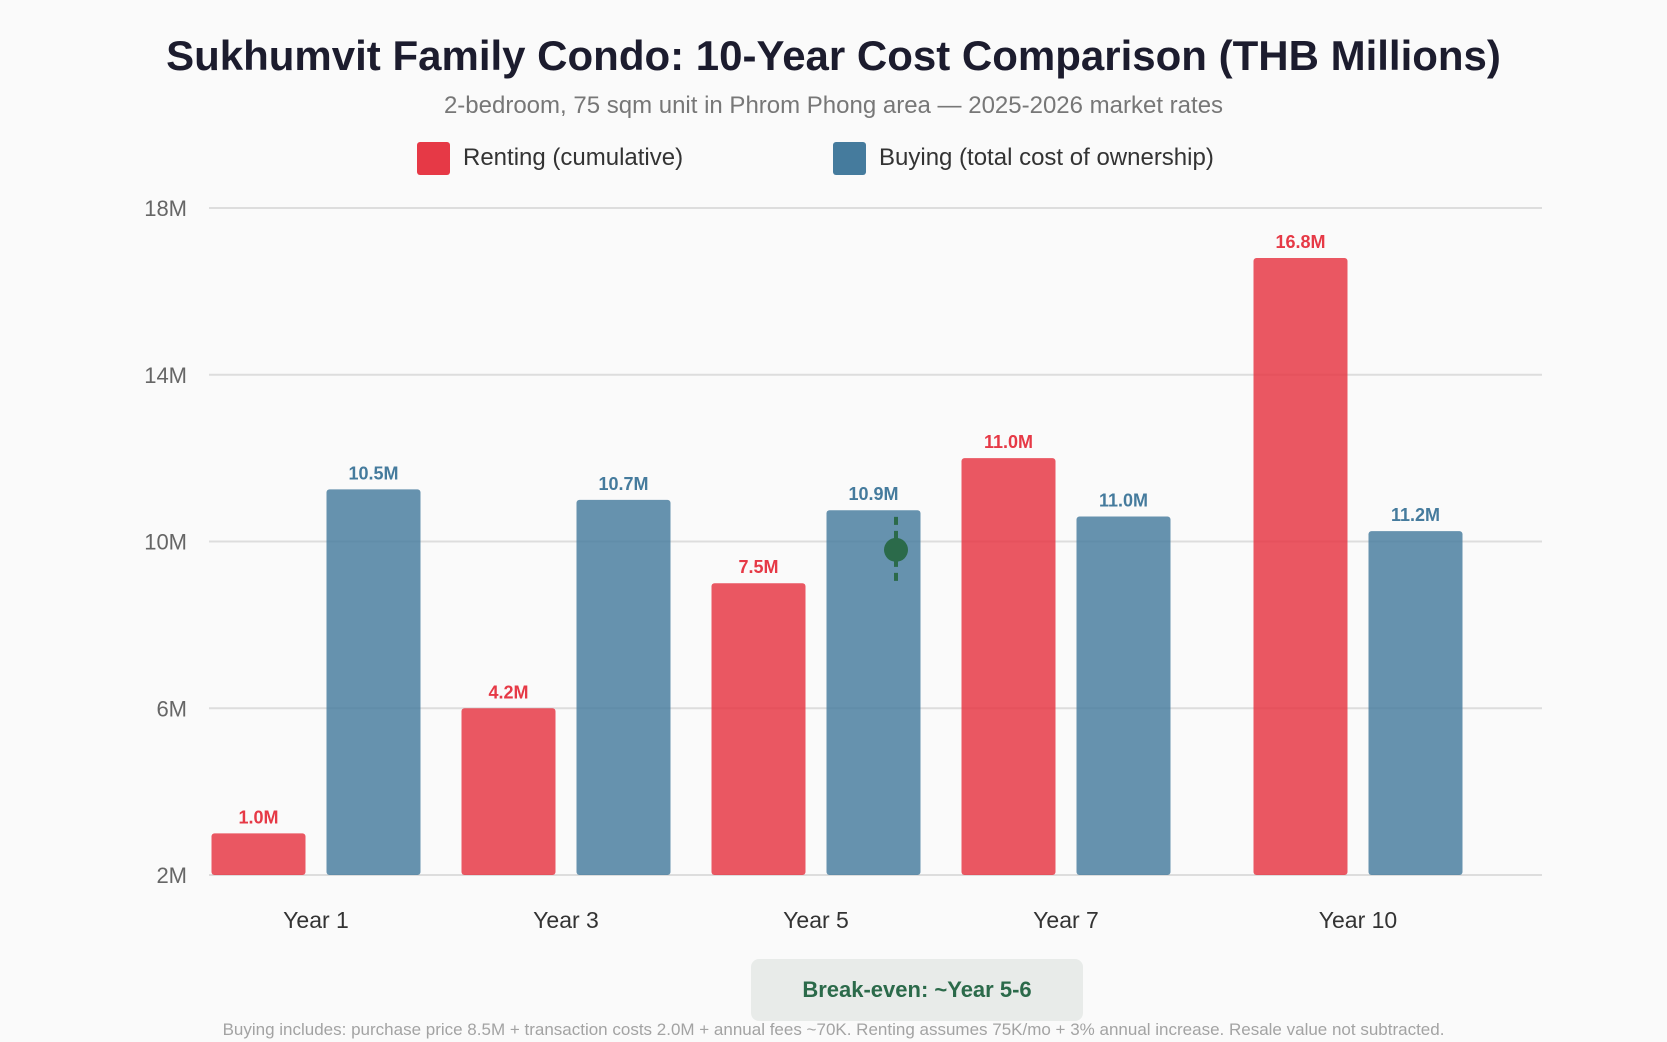  What do you see at coordinates (816, 920) in the screenshot?
I see `x-tick-label: Year 5` at bounding box center [816, 920].